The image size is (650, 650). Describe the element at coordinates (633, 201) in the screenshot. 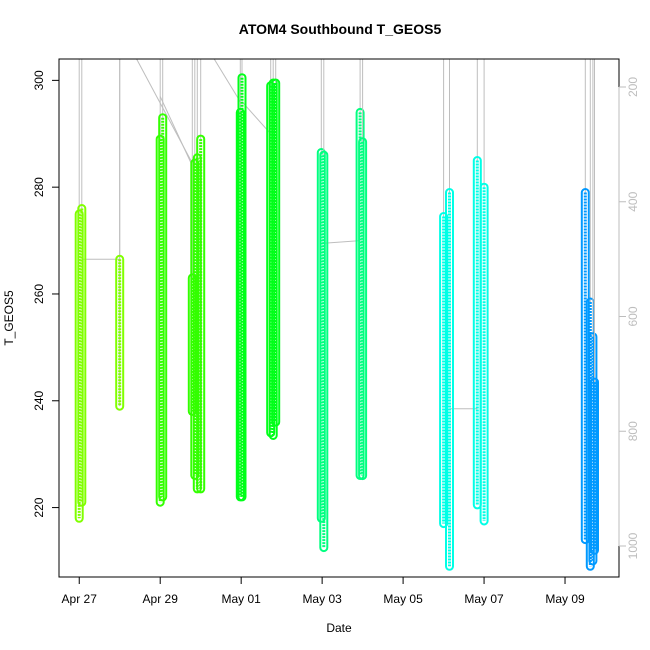

I see `y-right-tick-label: 400` at that location.